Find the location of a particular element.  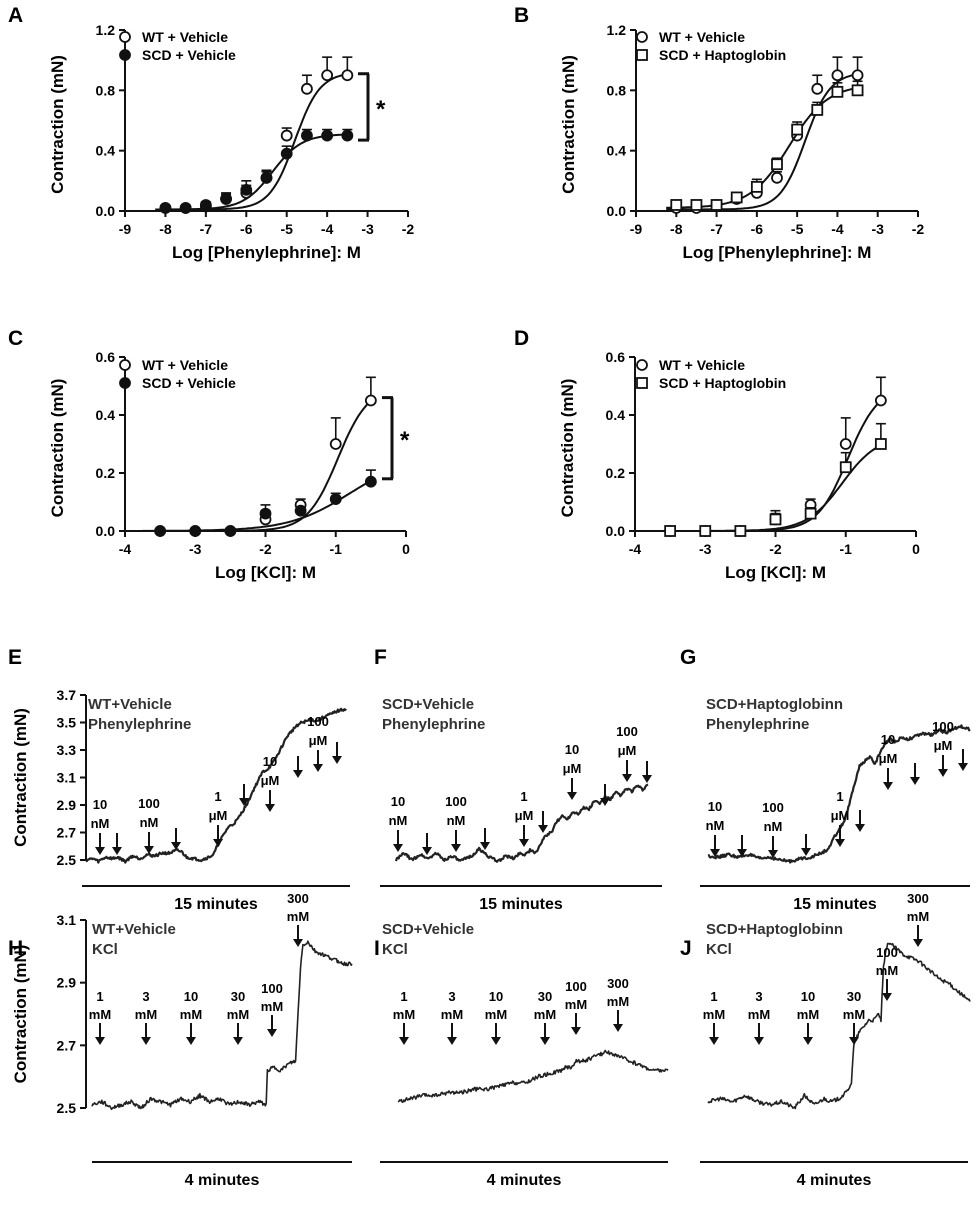

y-tick-label: 0.4 is located at coordinates (106, 151).